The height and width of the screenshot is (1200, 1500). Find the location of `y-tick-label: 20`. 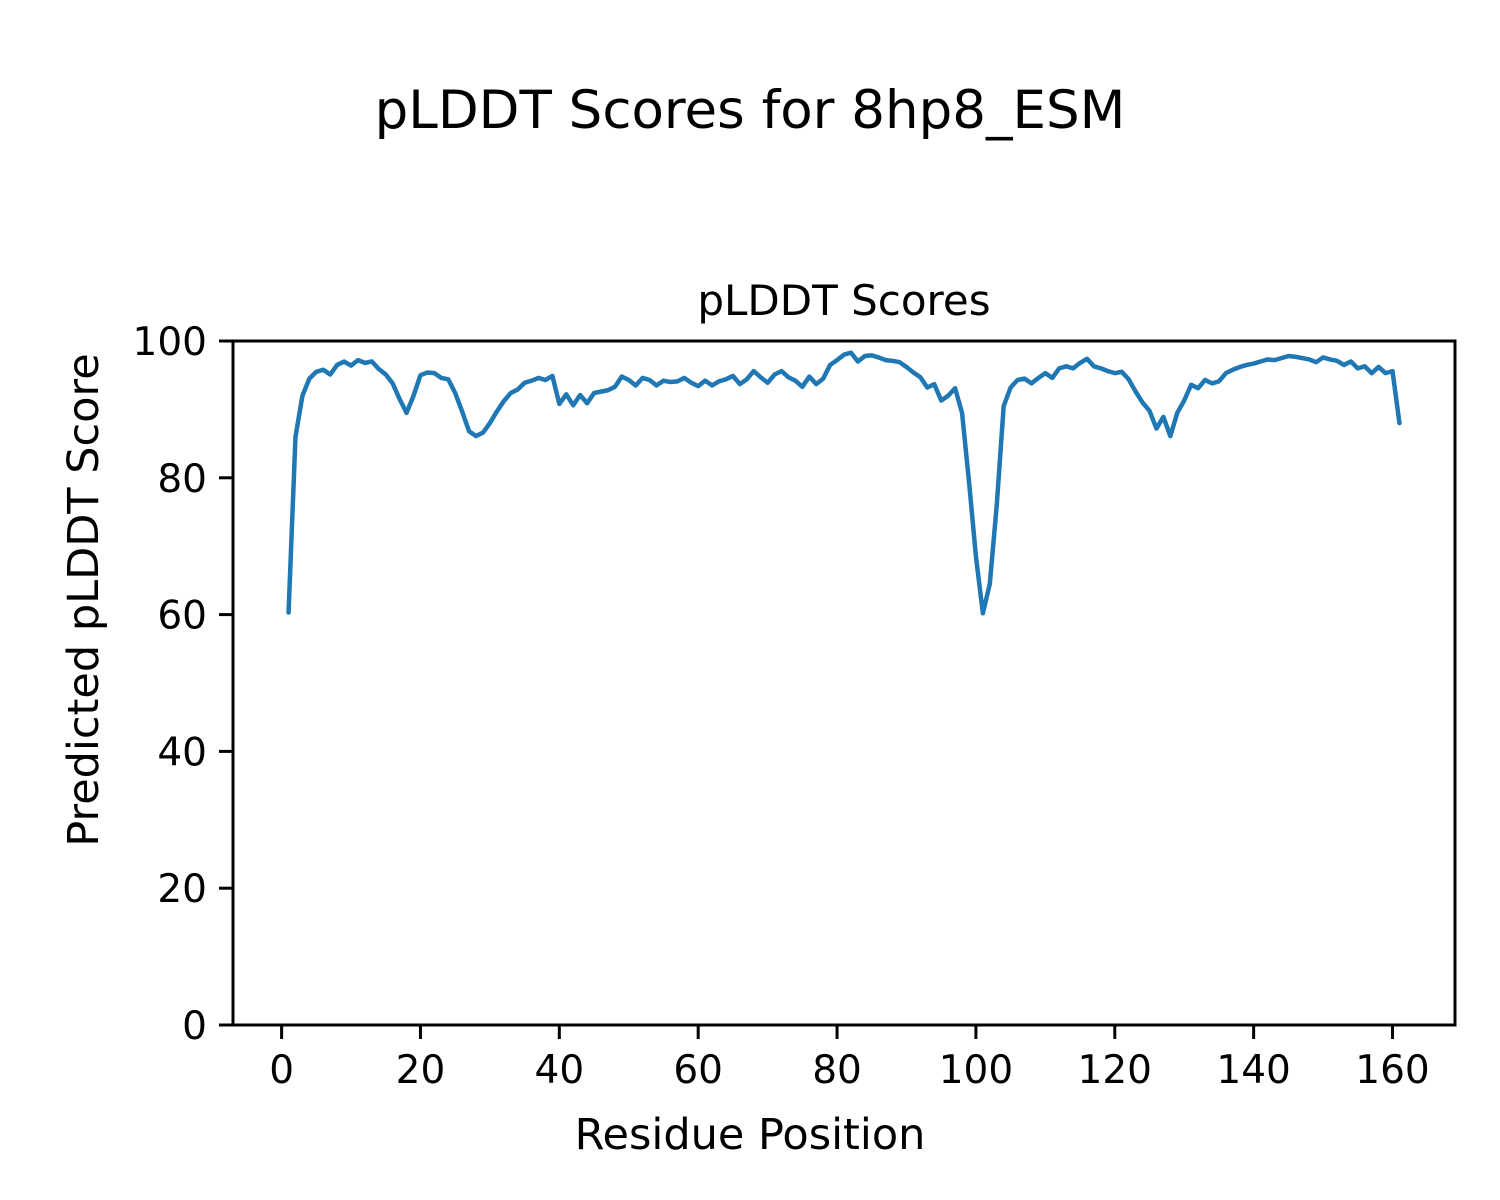

y-tick-label: 20 is located at coordinates (182, 889).